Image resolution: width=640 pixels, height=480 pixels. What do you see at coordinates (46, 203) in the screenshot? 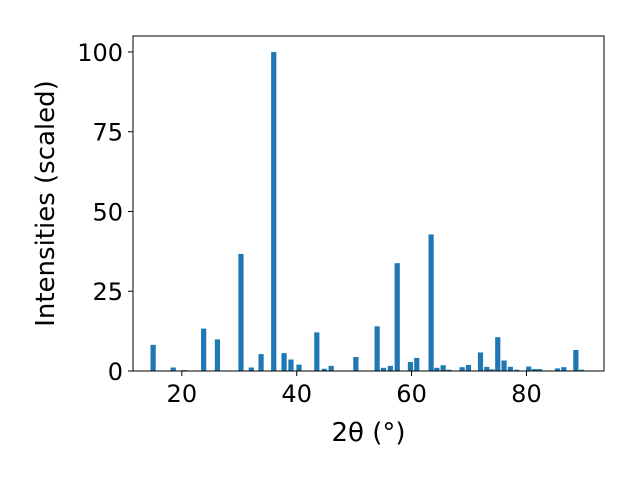
I see `y-axis-label: Intensities (scaled)` at bounding box center [46, 203].